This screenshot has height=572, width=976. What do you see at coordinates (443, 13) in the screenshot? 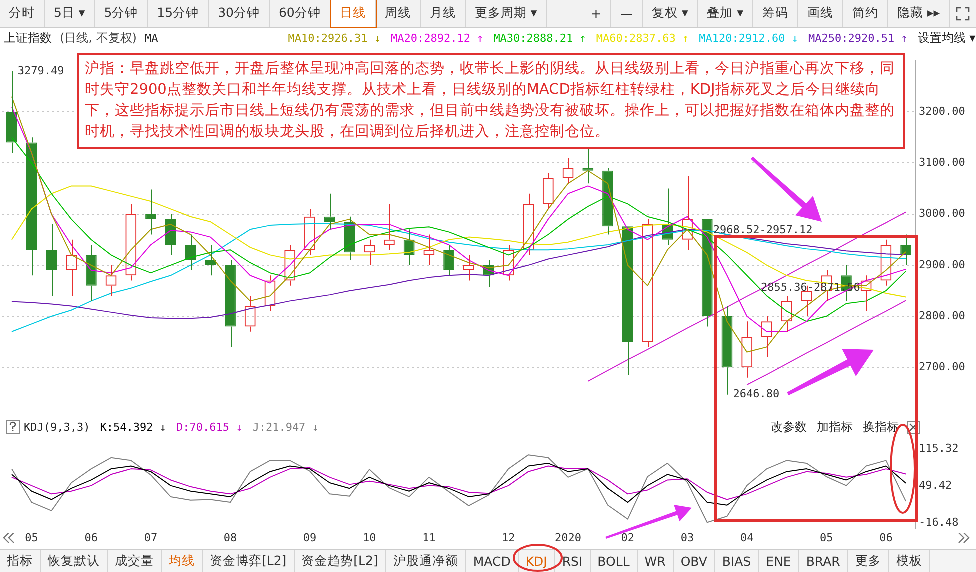
I see `text: 月线` at bounding box center [443, 13].